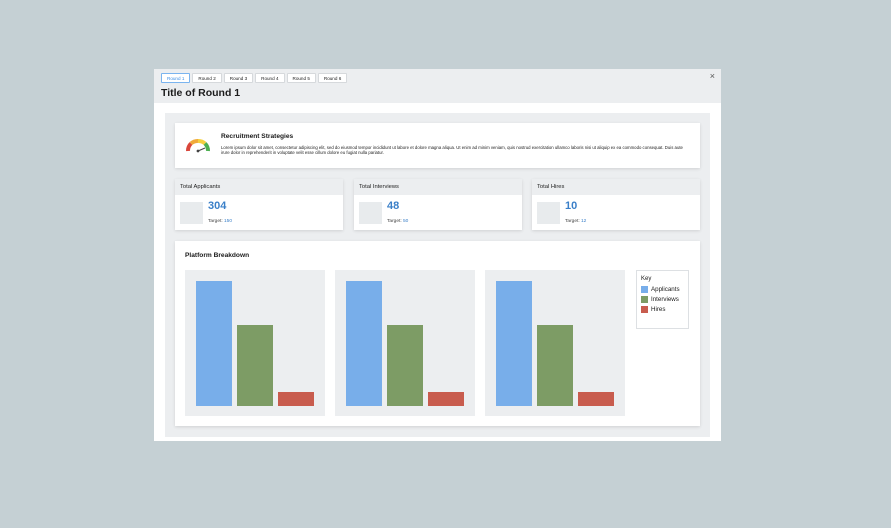 The image size is (891, 528). I want to click on close-icon: ×, so click(712, 76).